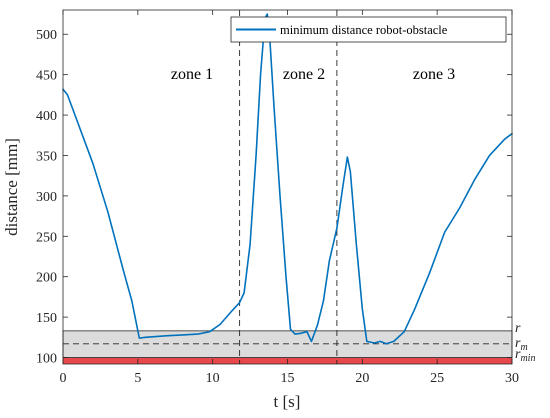 This screenshot has height=418, width=550. What do you see at coordinates (287, 401) in the screenshot?
I see `x-axis-label: t [s]` at bounding box center [287, 401].